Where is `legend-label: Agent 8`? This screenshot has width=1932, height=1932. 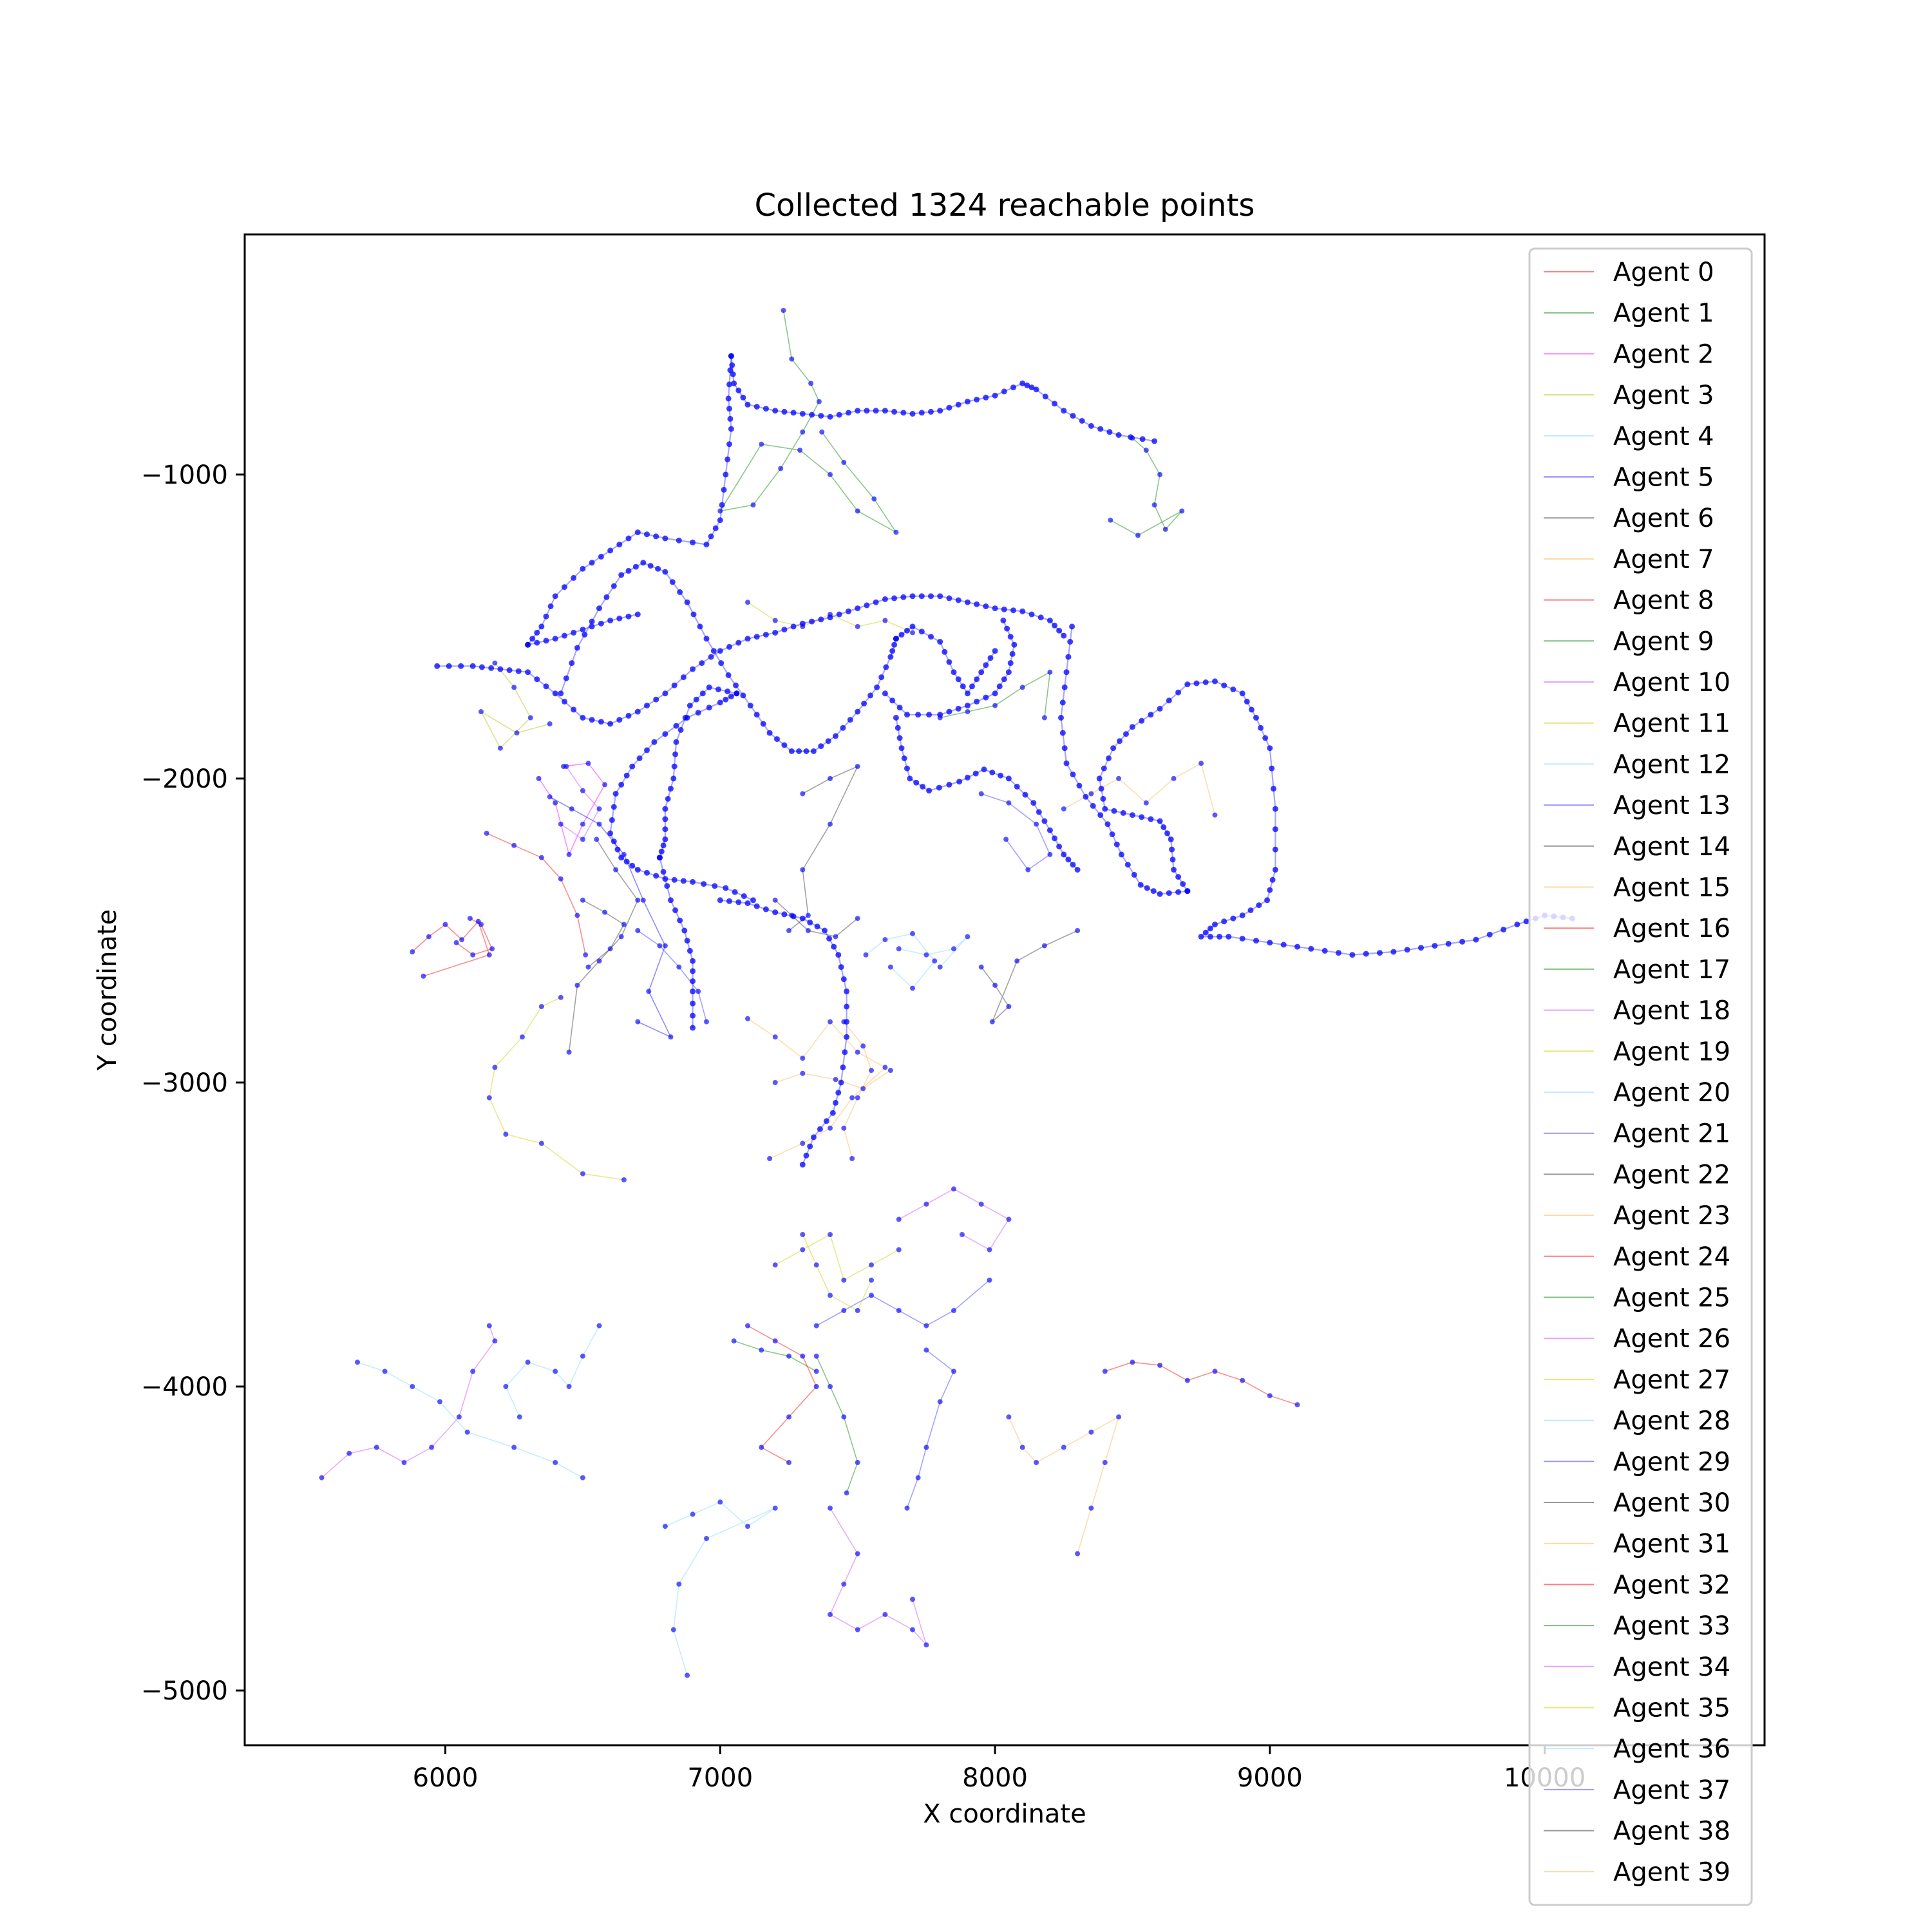 legend-label: Agent 8 is located at coordinates (1663, 601).